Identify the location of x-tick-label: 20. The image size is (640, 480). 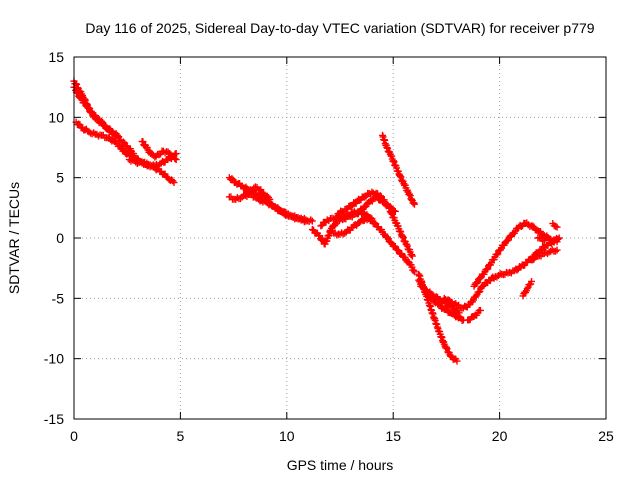
(500, 436).